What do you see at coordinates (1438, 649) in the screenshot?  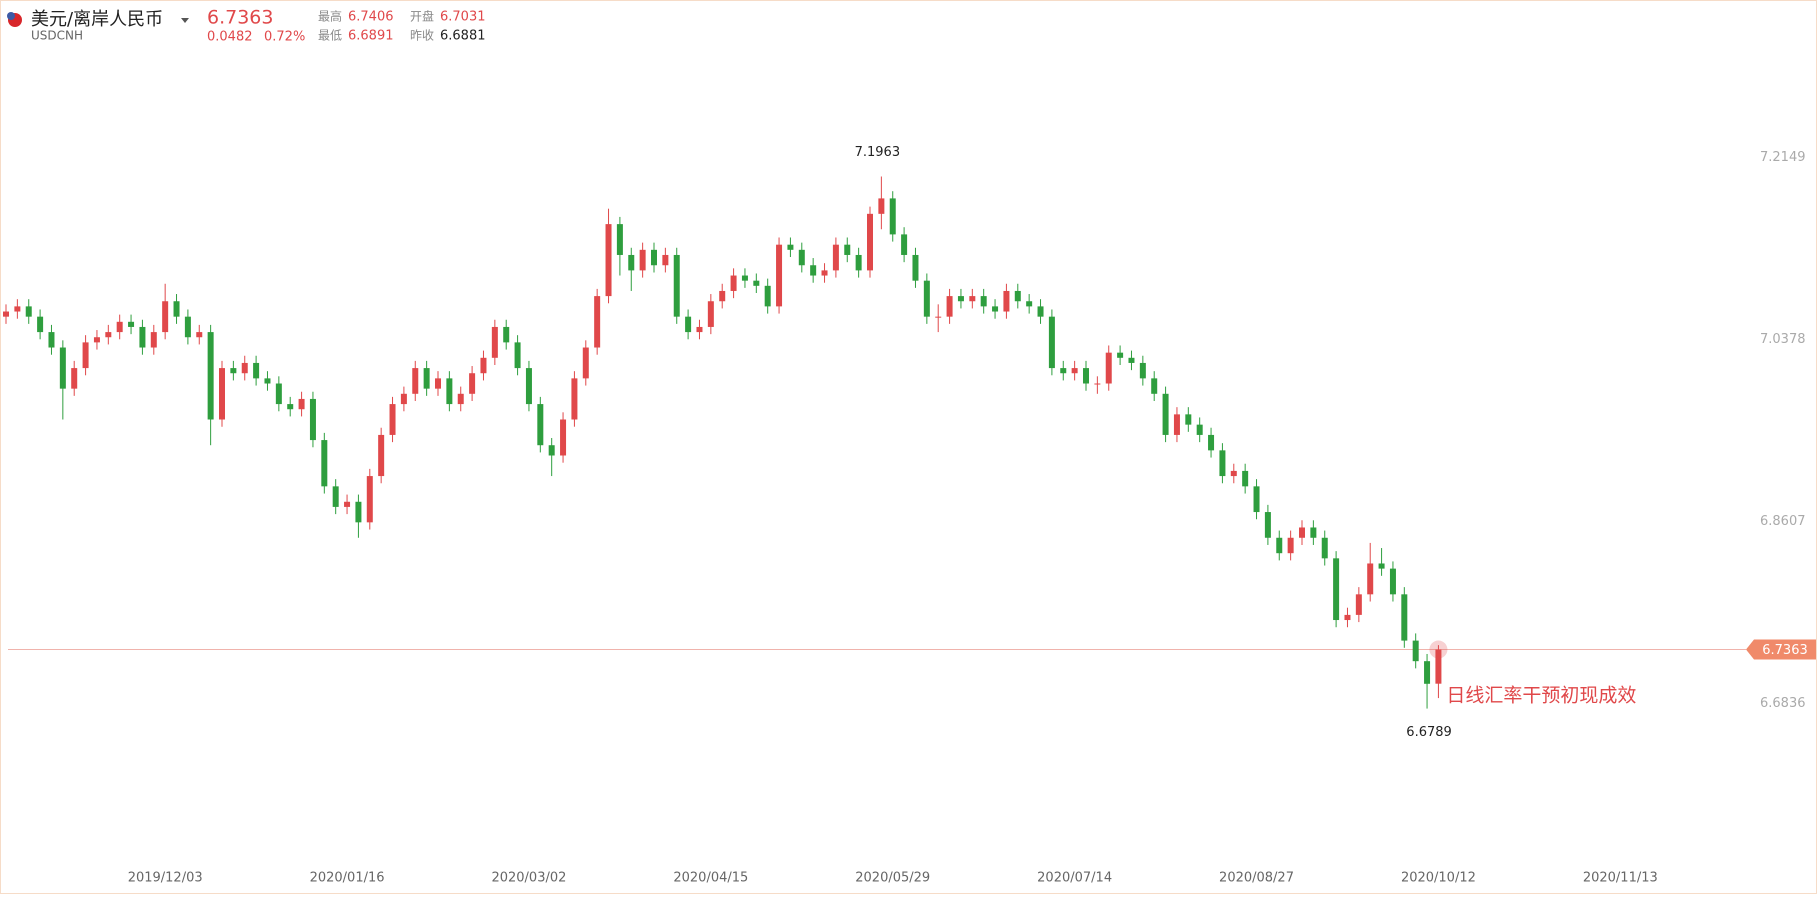 I see `last-price-glow` at bounding box center [1438, 649].